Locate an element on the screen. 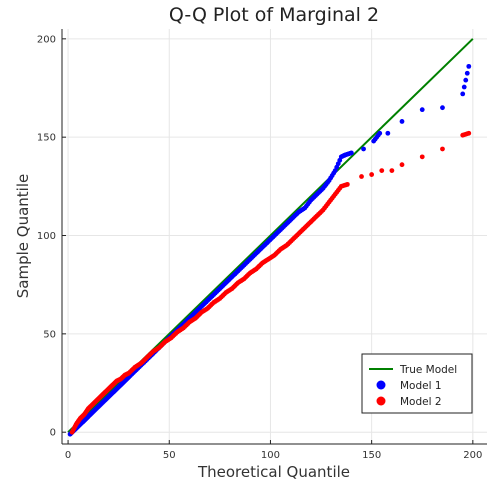 The width and height of the screenshot is (499, 499). legend-model-2-marker is located at coordinates (381, 401).